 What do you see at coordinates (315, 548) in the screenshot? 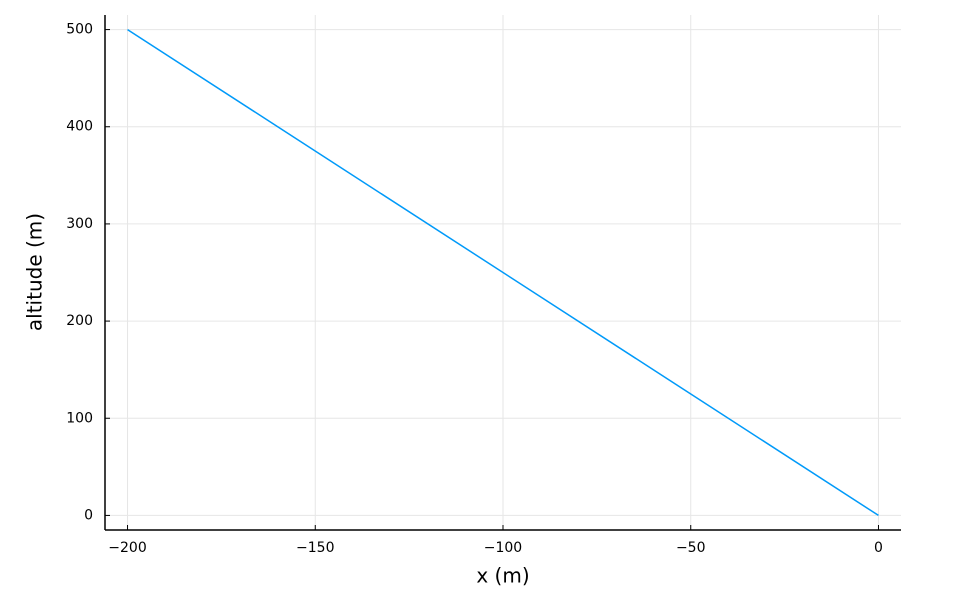
I see `x-tick-label: −150` at bounding box center [315, 548].